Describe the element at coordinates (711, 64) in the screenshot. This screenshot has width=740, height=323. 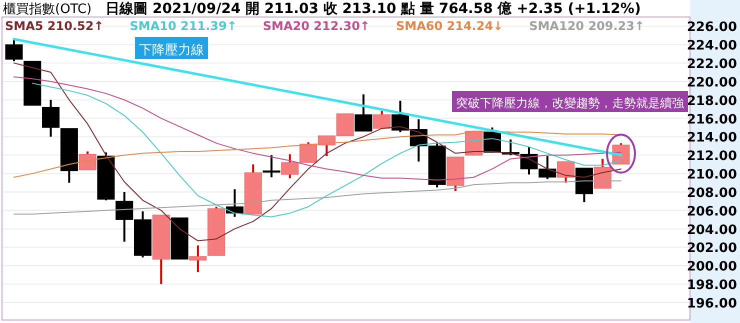
I see `y-tick-label: 222.00` at that location.